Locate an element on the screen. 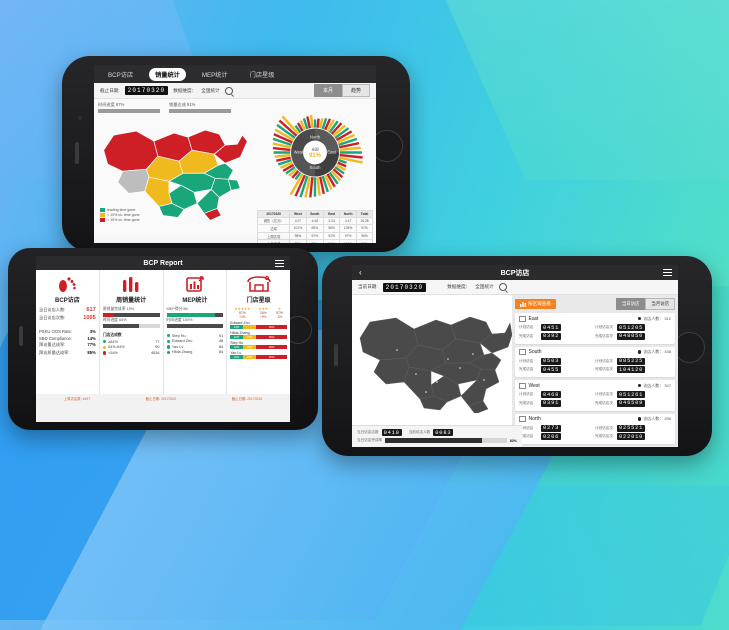 This screenshot has height=630, width=729. radial-chart: North South West East 全国 91% is located at coordinates (315, 152).